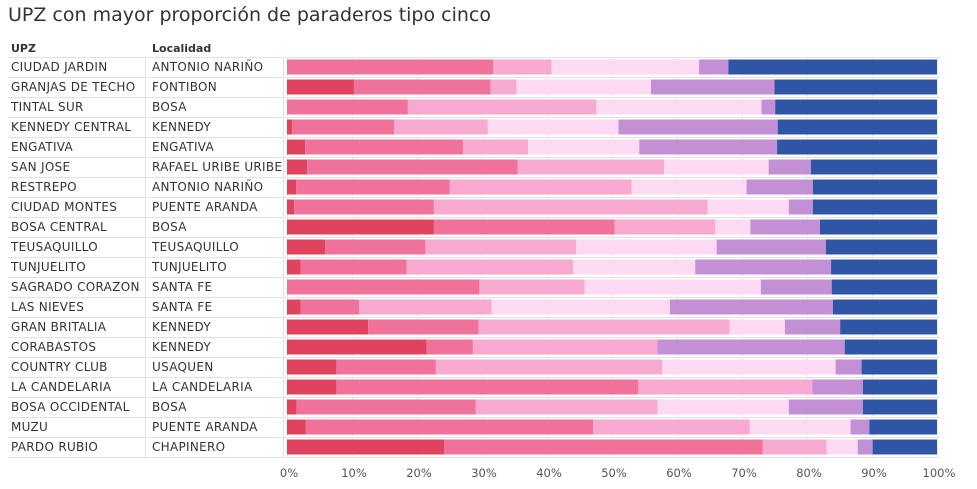 This screenshot has width=977, height=489. Describe the element at coordinates (54, 247) in the screenshot. I see `upz-label: TEUSAQUILLO` at that location.